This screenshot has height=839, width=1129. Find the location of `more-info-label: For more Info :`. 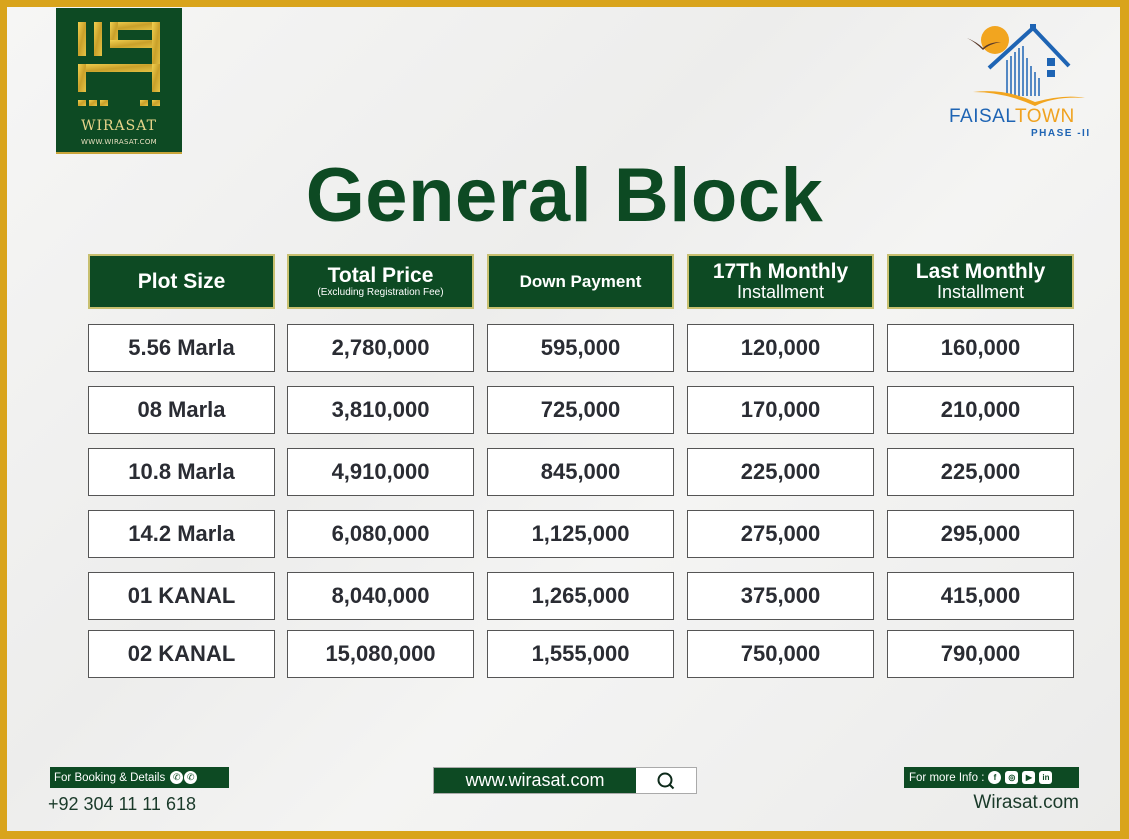

more-info-label: For more Info : is located at coordinates (947, 777).